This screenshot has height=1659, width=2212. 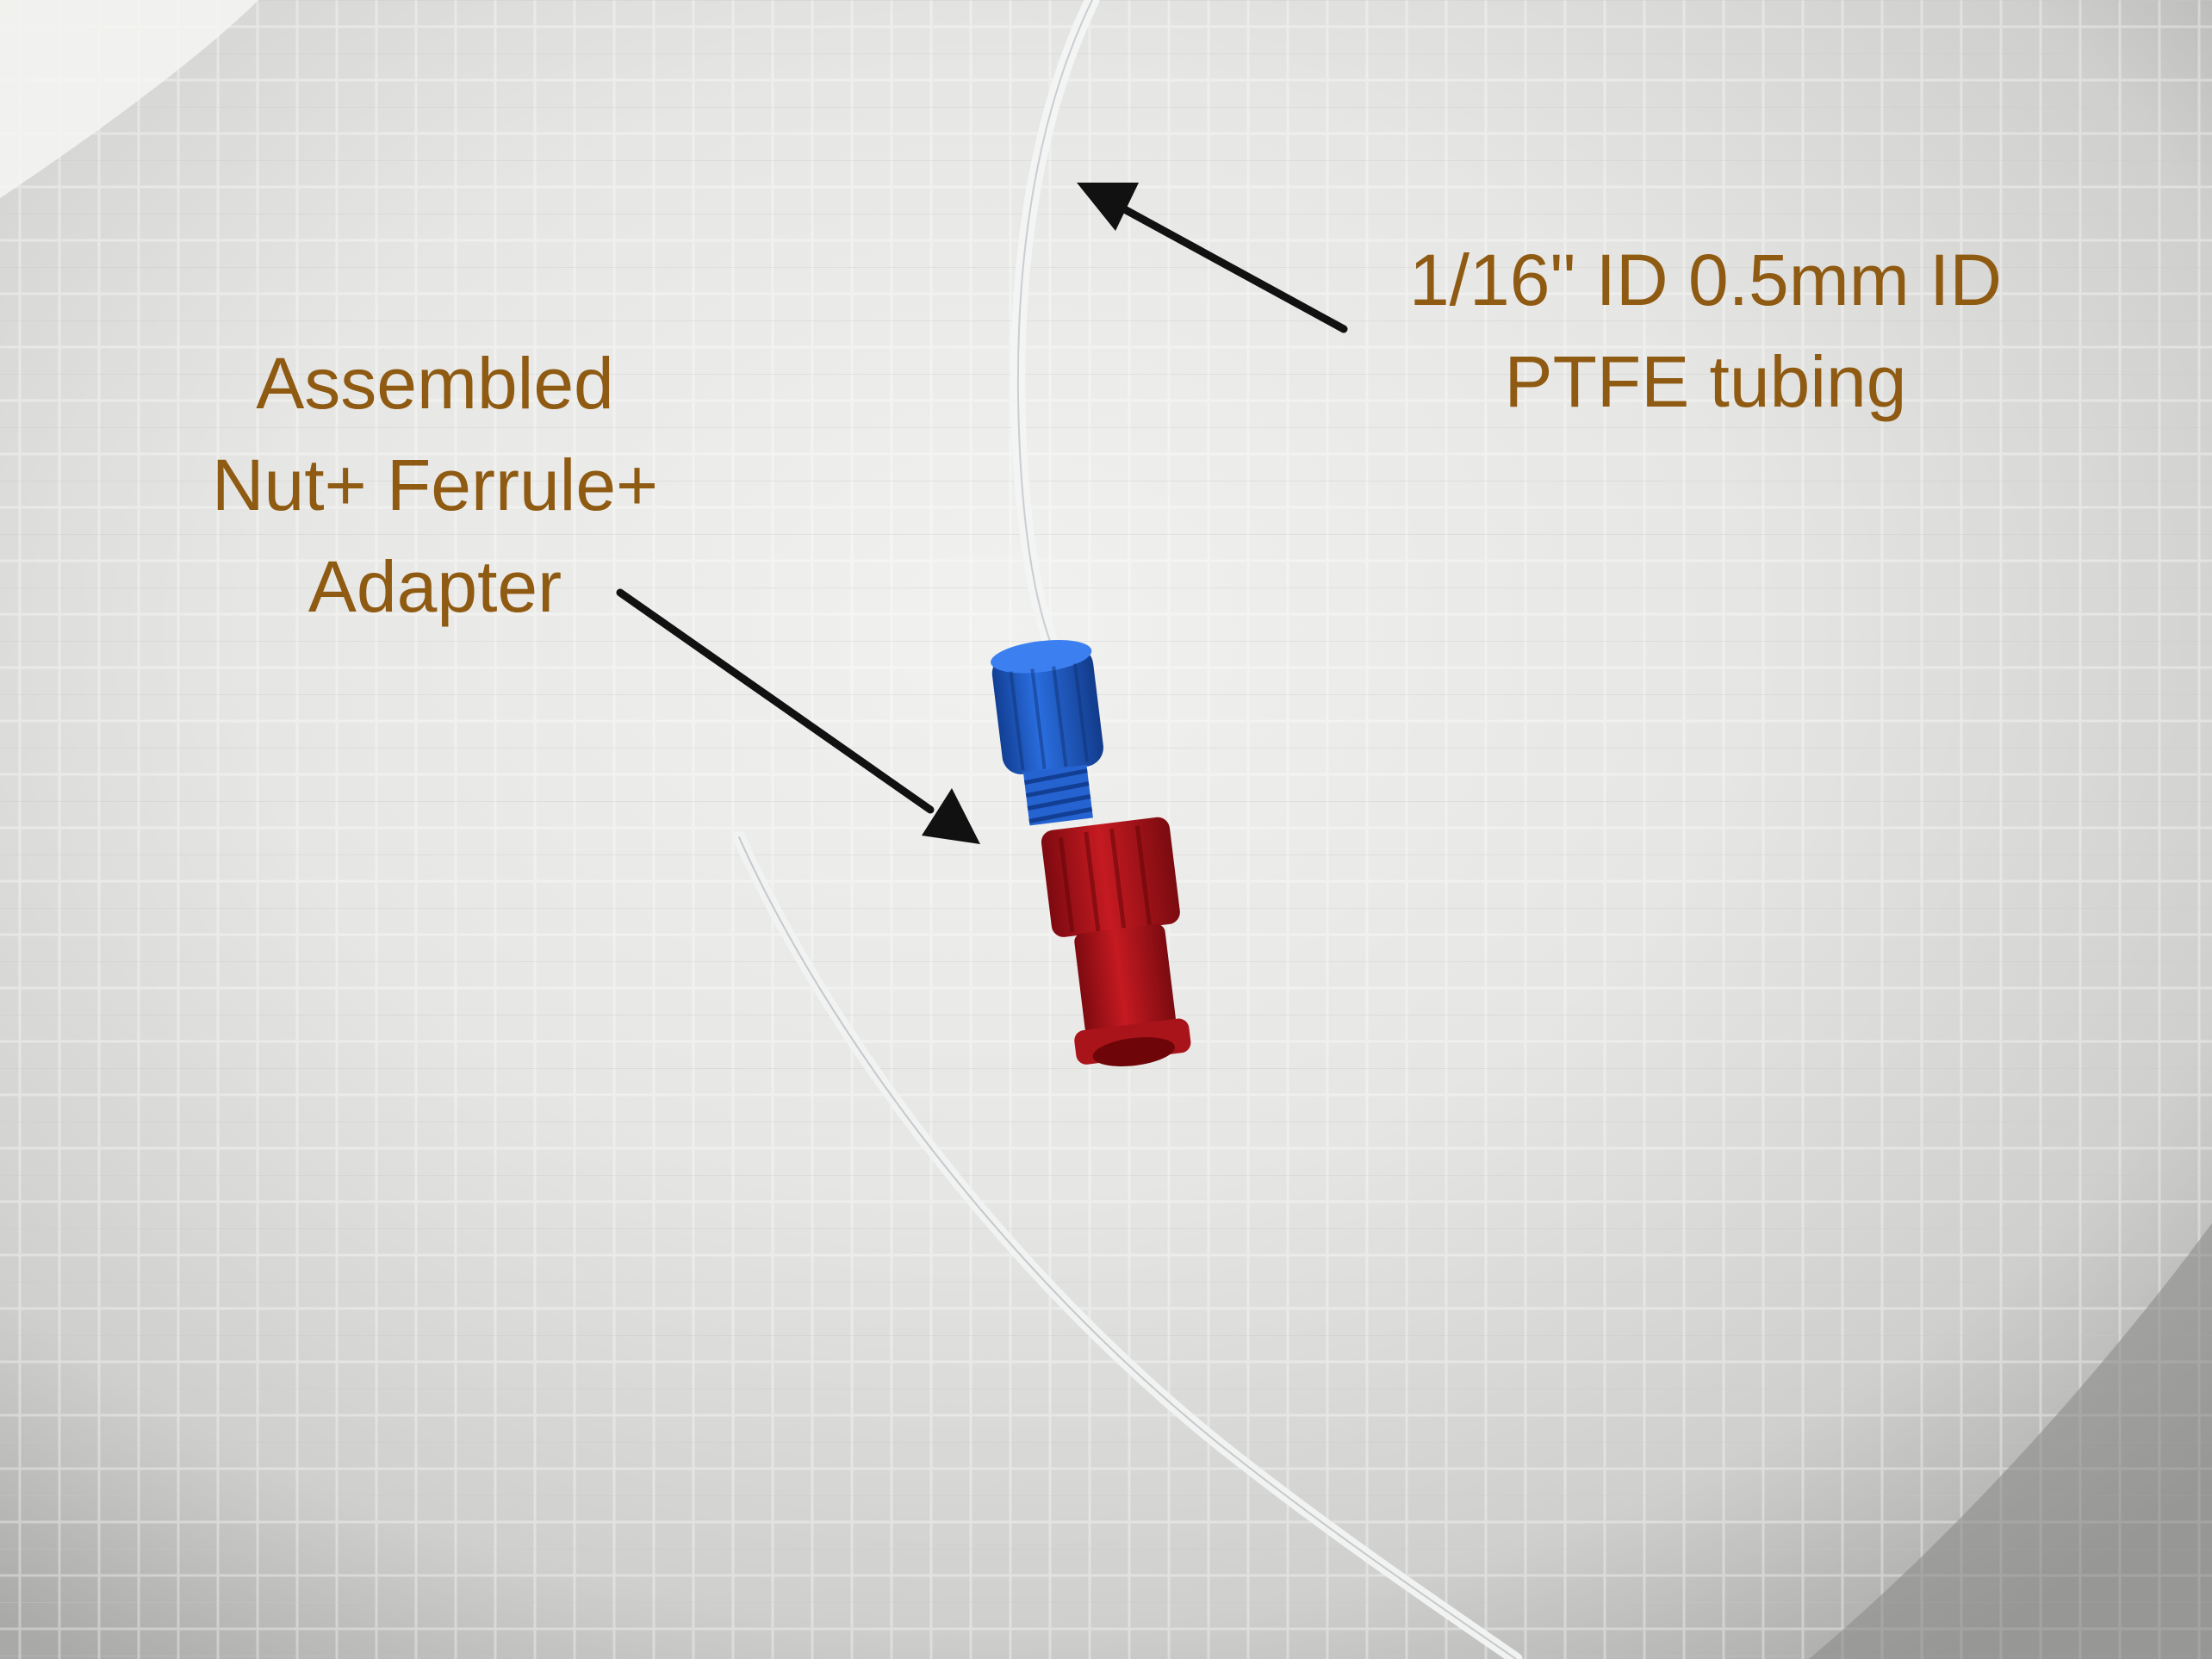 I want to click on assembly-annotation: Assembled Nut+ Ferrule+ Adapter, so click(x=435, y=484).